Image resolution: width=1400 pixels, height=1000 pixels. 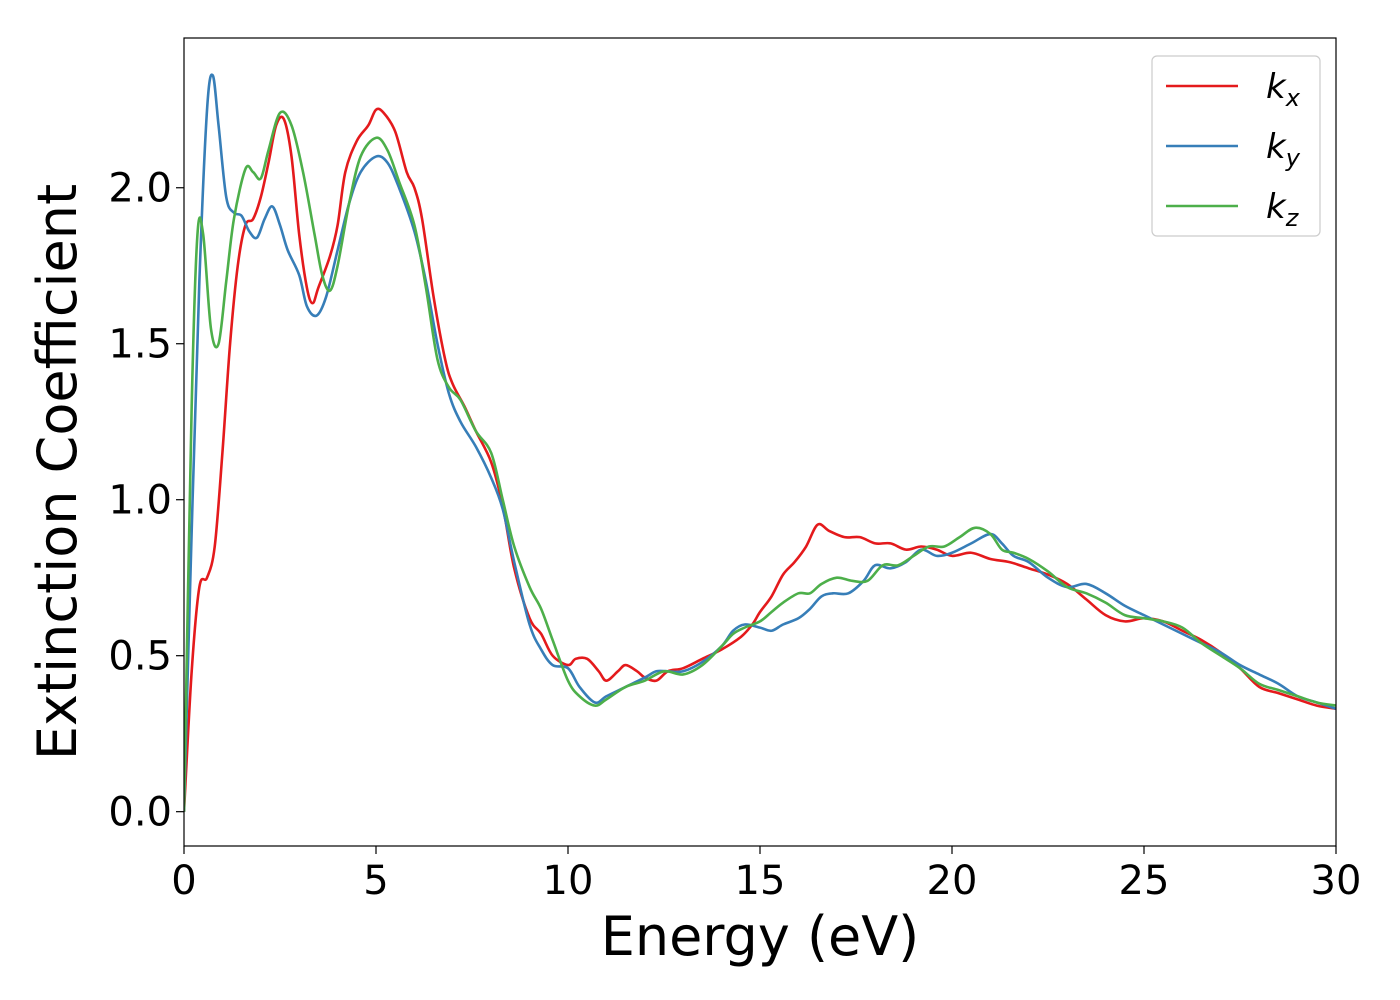 I want to click on legend-label-x: kx, so click(x=1283, y=89).